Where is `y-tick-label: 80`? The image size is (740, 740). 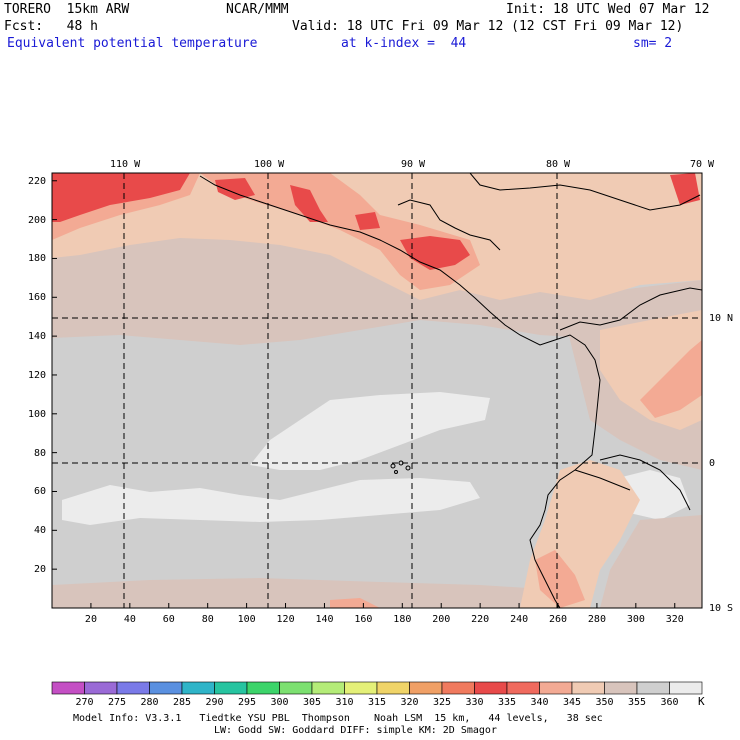 y-tick-label: 80 is located at coordinates (40, 453).